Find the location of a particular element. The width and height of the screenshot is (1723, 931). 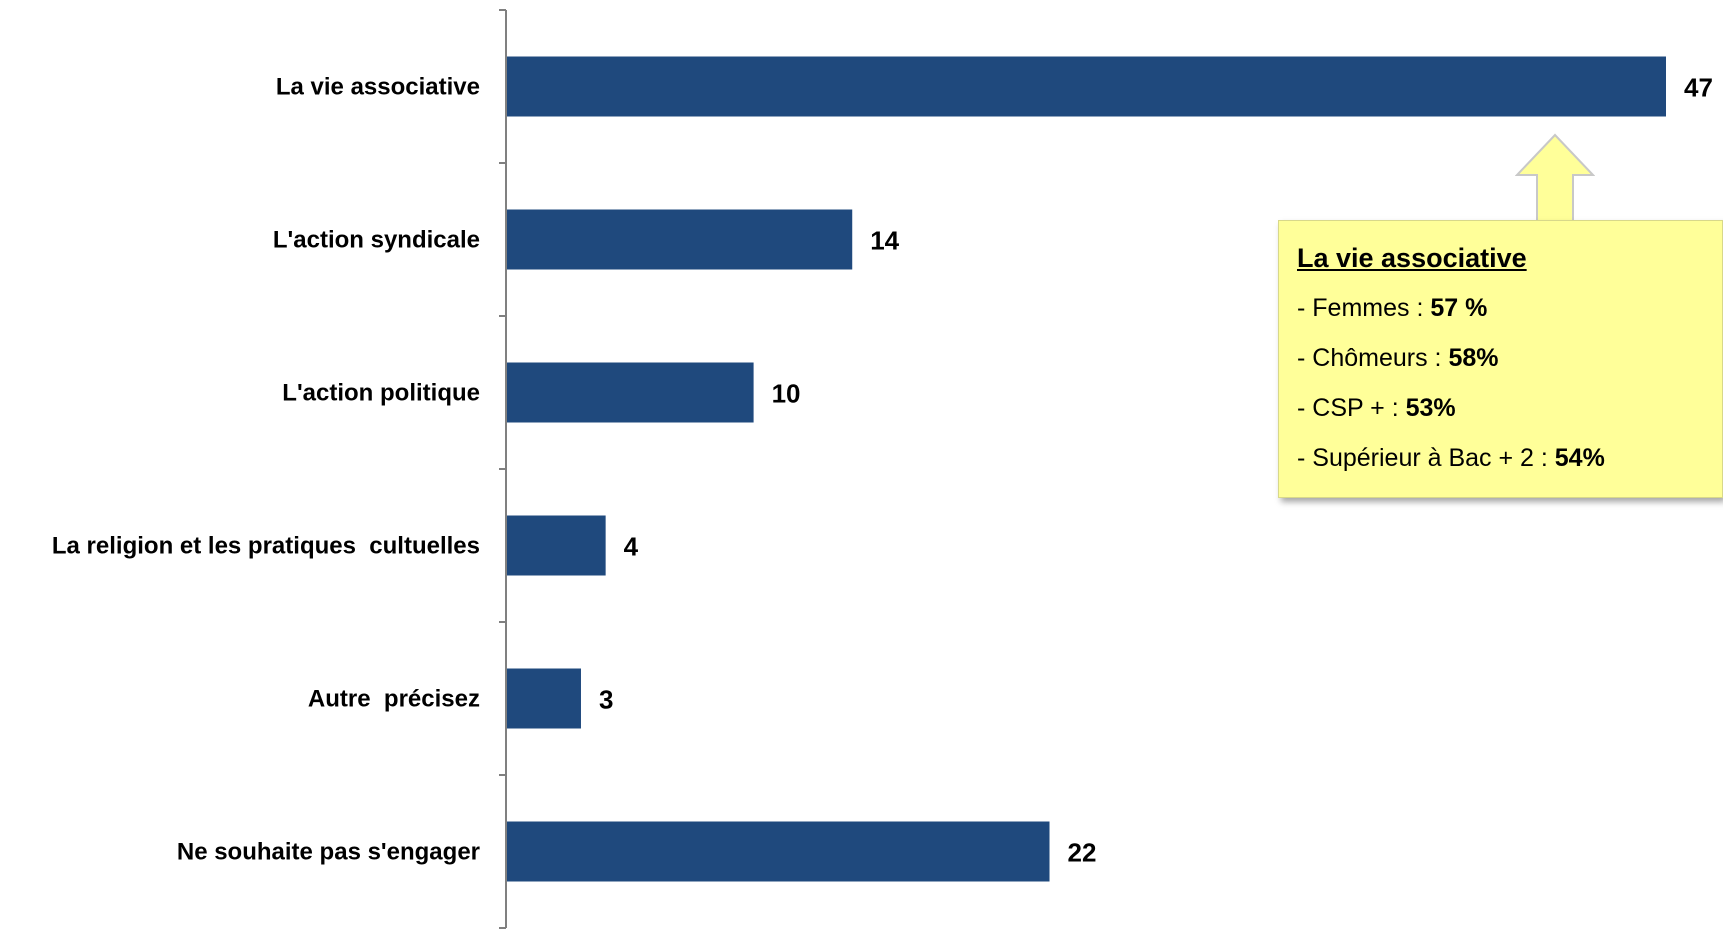

callout-line-value: 58% is located at coordinates (1473, 358).